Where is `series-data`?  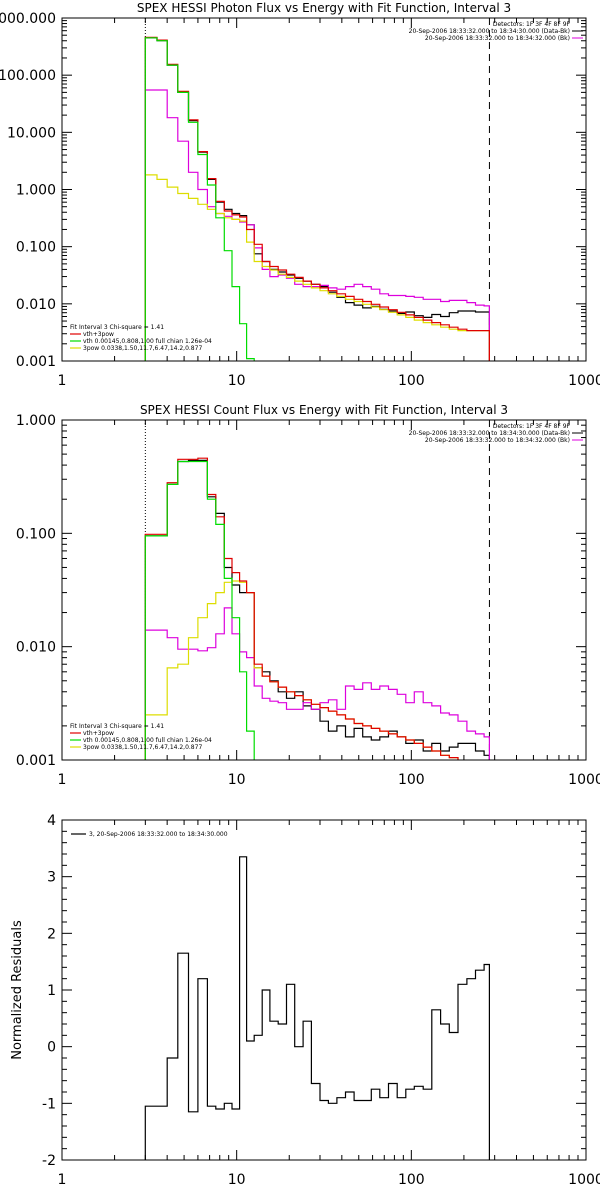 series-data is located at coordinates (317, 609).